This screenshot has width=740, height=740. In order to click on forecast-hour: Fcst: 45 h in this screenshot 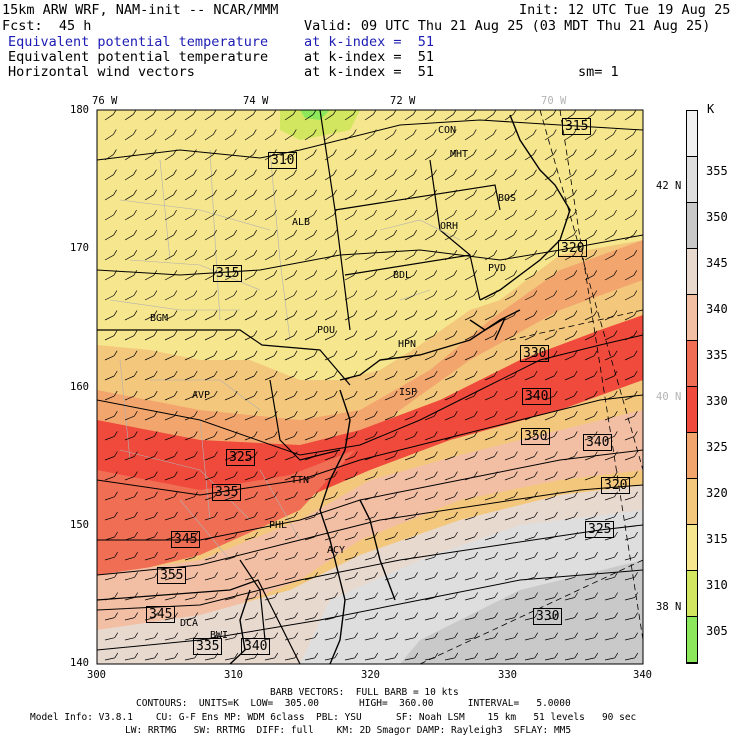, I will do `click(47, 26)`.